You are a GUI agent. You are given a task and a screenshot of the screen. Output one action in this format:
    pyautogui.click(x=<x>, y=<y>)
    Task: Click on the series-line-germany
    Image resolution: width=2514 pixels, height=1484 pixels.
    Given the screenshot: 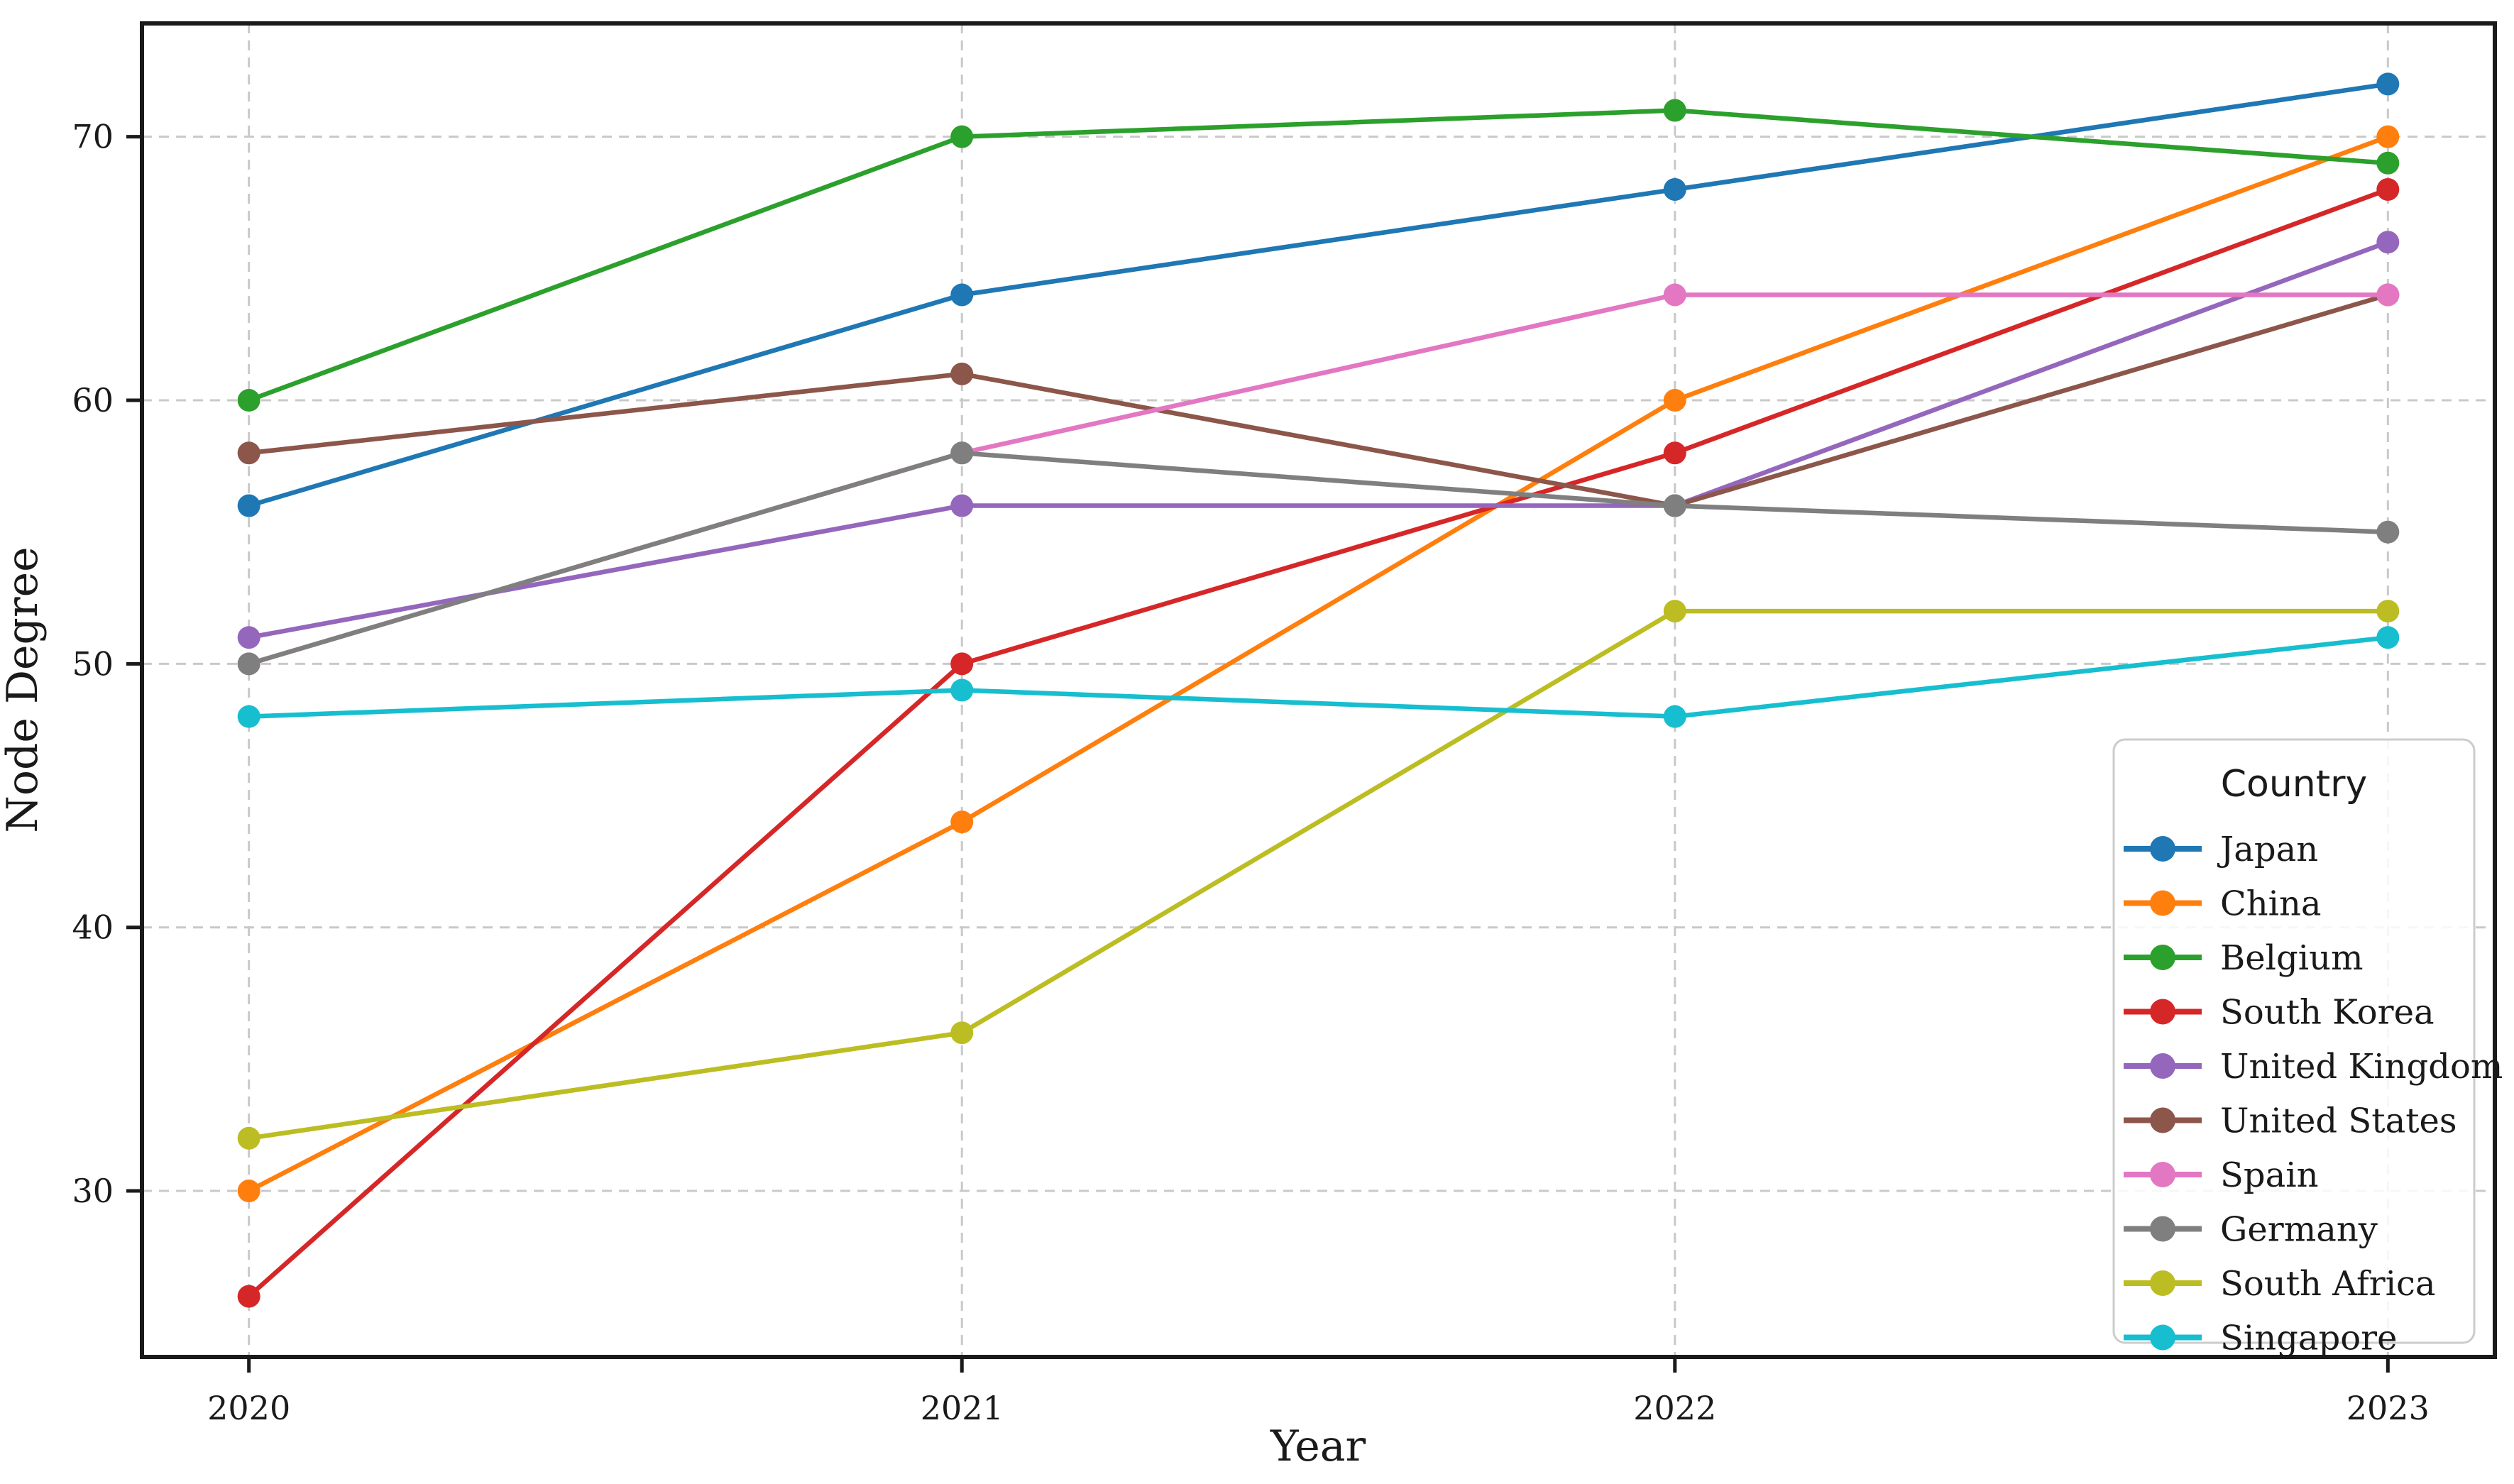 What is the action you would take?
    pyautogui.click(x=1318, y=558)
    